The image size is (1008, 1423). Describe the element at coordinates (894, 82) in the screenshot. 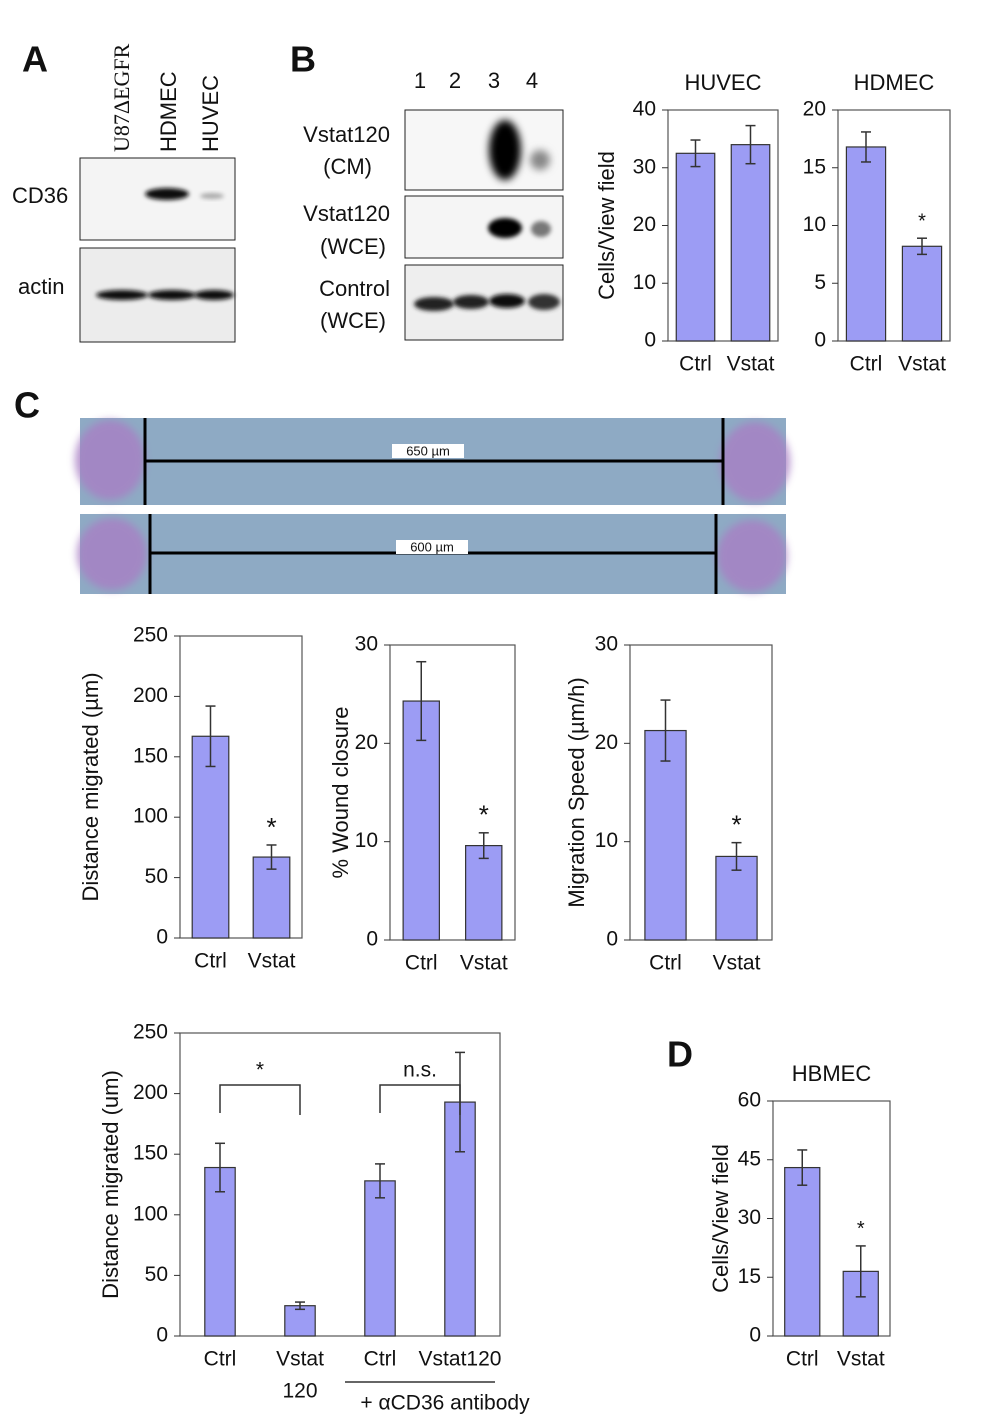

I see `chart-title: HDMEC` at that location.